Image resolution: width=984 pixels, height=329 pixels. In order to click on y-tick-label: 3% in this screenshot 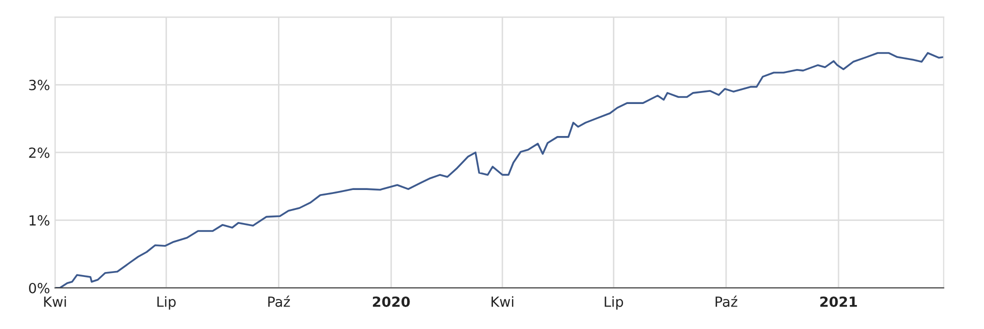, I will do `click(39, 85)`.